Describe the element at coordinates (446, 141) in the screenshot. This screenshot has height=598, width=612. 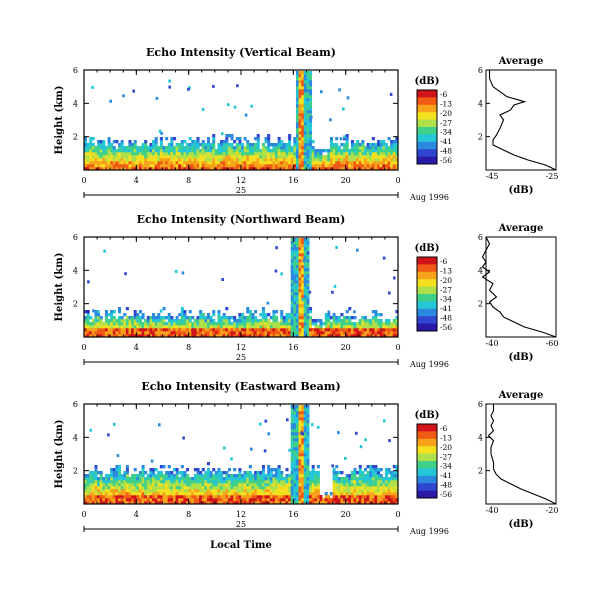
I see `colorbar-tick-label: -41` at that location.